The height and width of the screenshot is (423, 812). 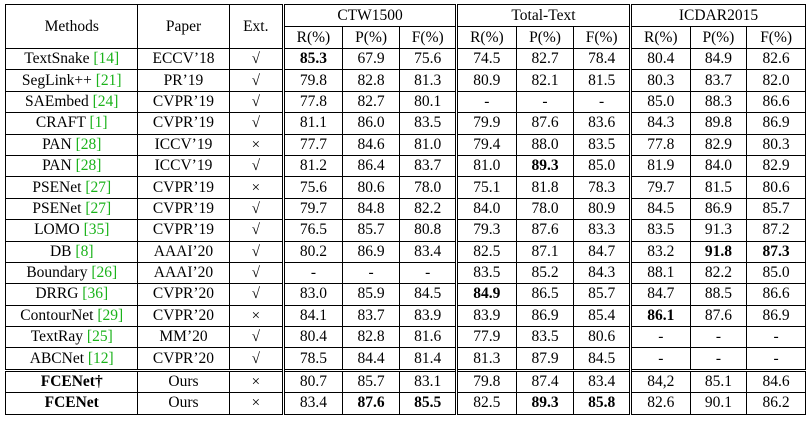 What do you see at coordinates (71, 26) in the screenshot?
I see `header-cell: Methods` at bounding box center [71, 26].